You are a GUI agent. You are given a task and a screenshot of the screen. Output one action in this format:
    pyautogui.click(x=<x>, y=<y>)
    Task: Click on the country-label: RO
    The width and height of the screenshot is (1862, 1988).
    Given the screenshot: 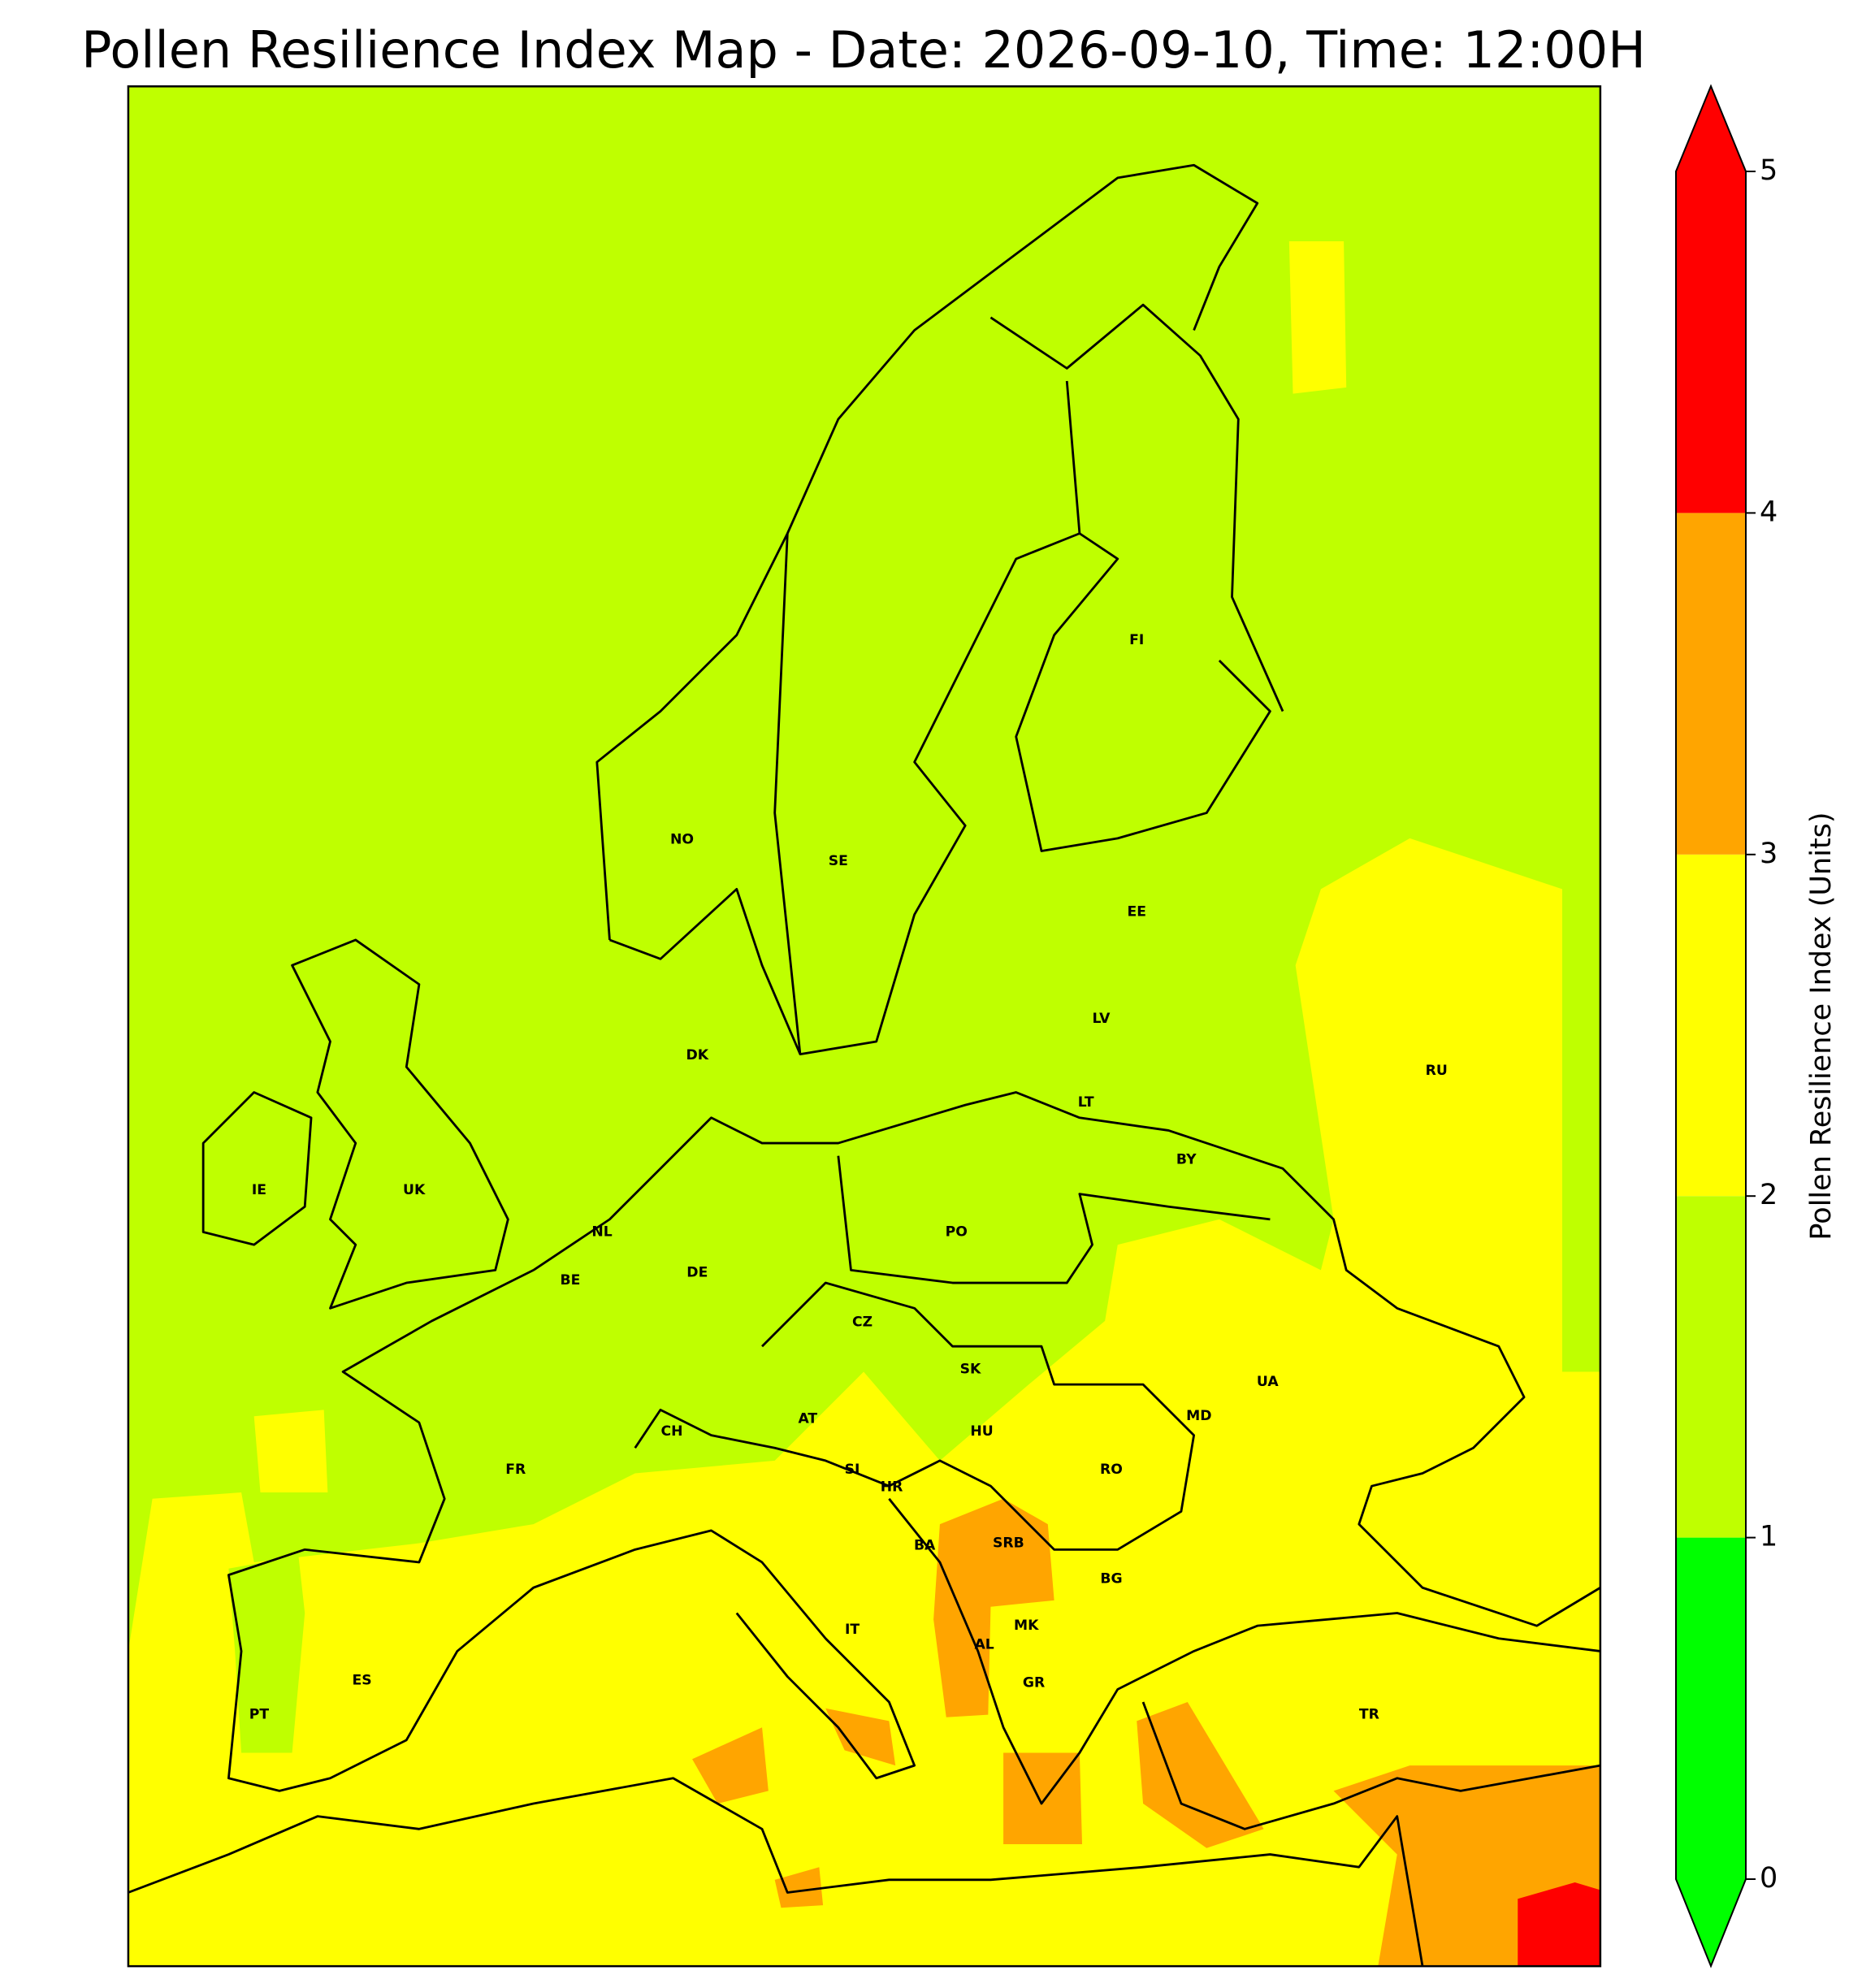 What is the action you would take?
    pyautogui.click(x=1111, y=1470)
    